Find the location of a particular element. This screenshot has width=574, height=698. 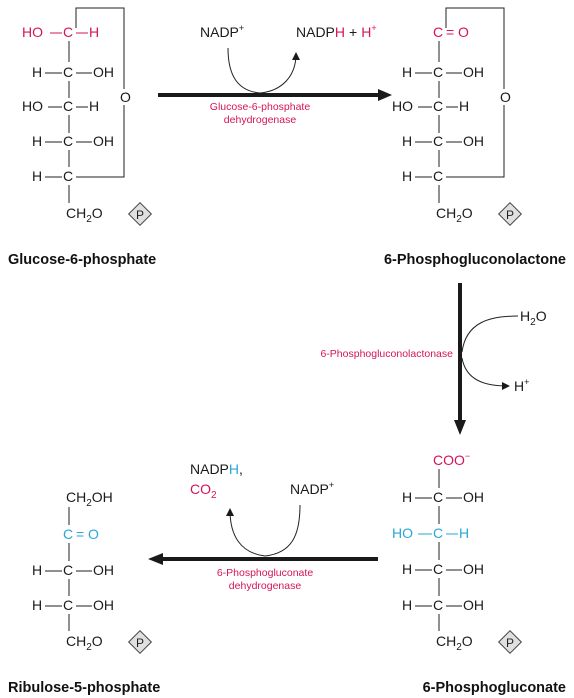

ru5p-c3-h: H is located at coordinates (37, 570).